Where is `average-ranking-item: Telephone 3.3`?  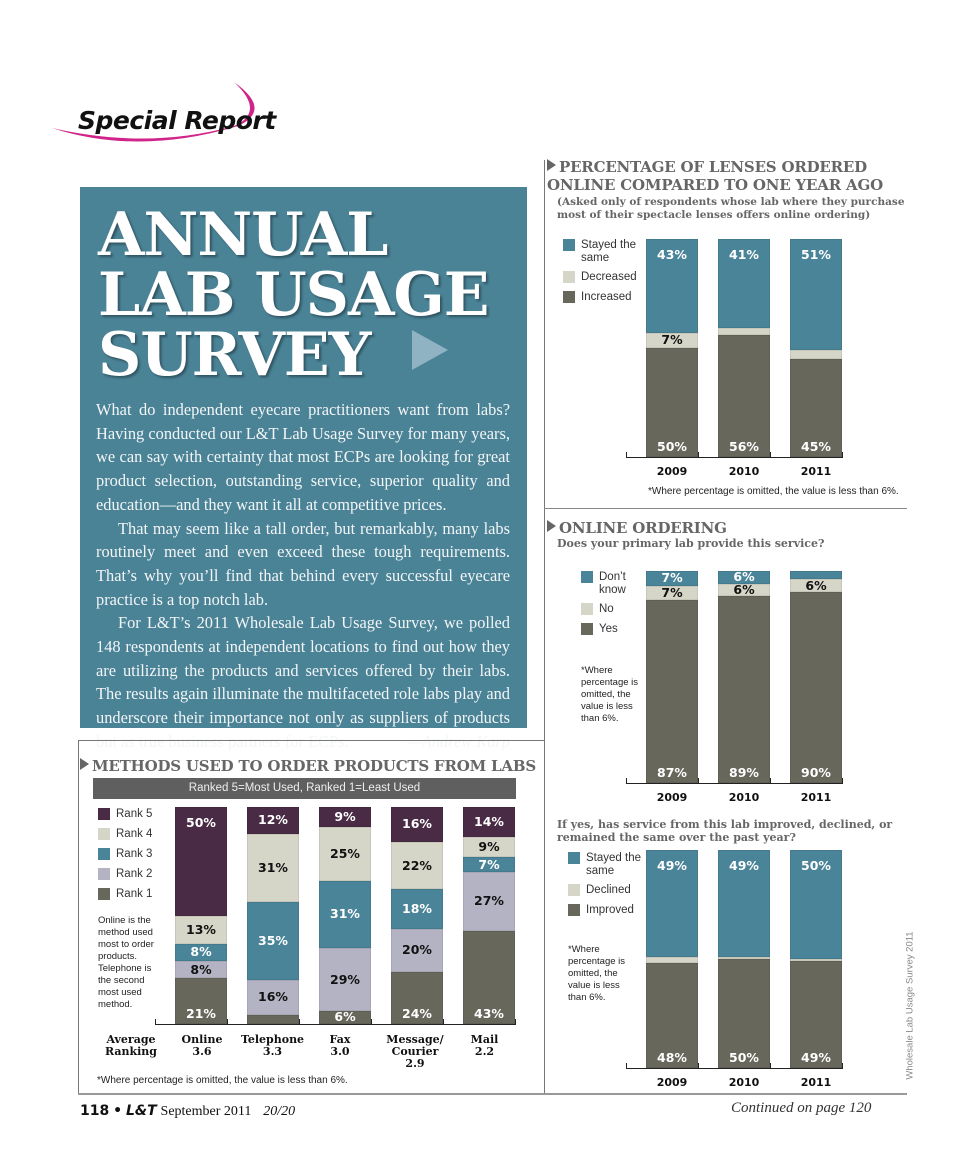 average-ranking-item: Telephone 3.3 is located at coordinates (272, 1046).